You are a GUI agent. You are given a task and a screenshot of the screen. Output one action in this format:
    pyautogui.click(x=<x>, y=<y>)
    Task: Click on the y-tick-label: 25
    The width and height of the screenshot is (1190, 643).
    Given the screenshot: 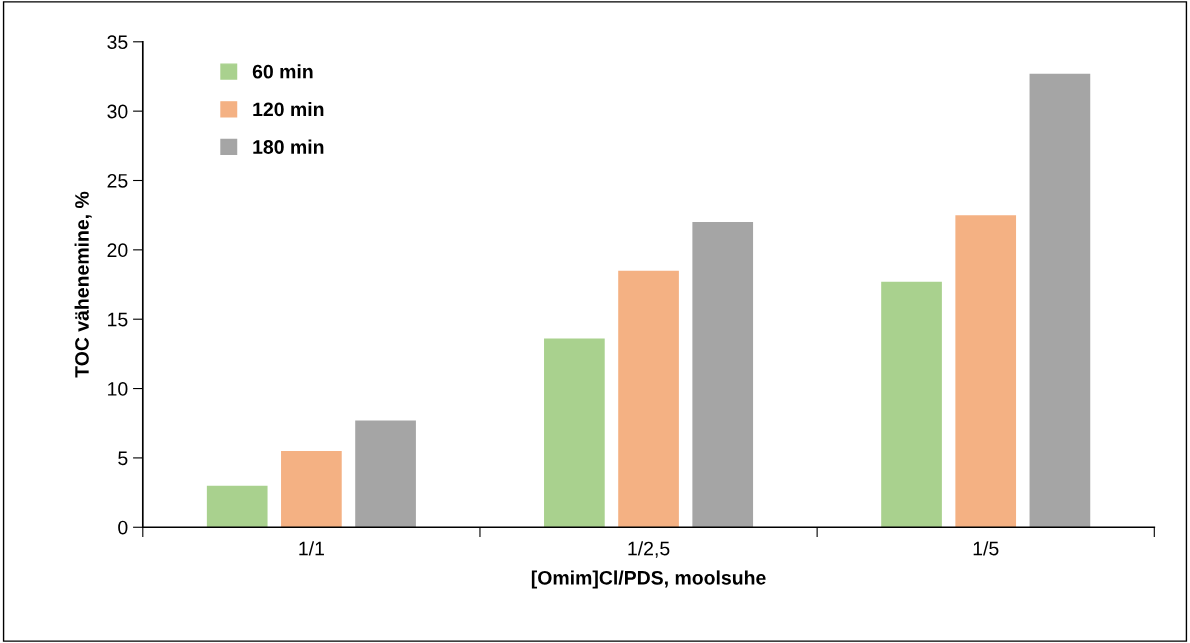 What is the action you would take?
    pyautogui.click(x=117, y=180)
    